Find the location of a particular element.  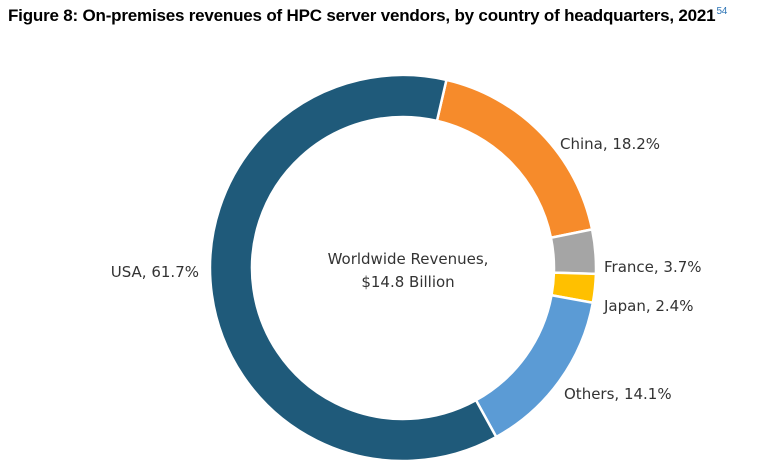

slice-others is located at coordinates (534, 366).